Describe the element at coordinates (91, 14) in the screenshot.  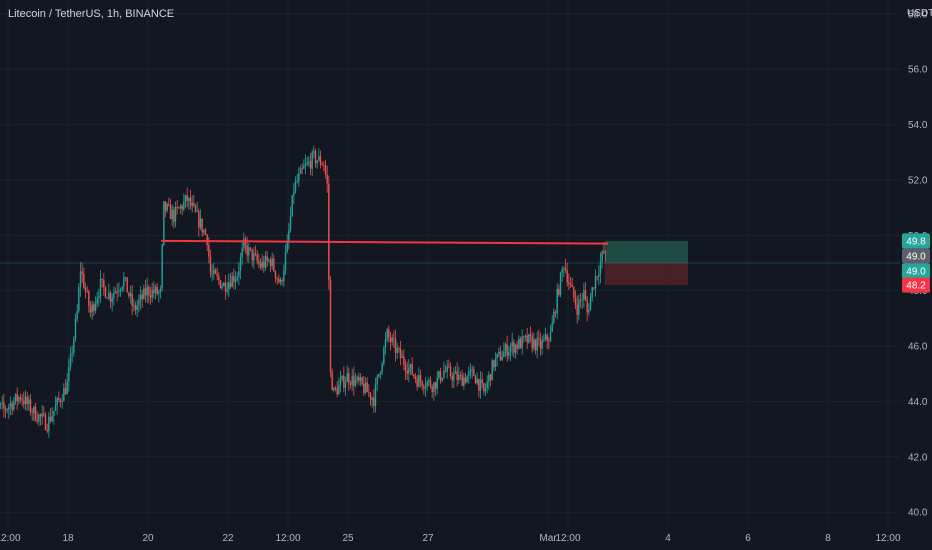
I see `symbol-title: Litecoin / TetherUS, 1h, BINANCE` at that location.